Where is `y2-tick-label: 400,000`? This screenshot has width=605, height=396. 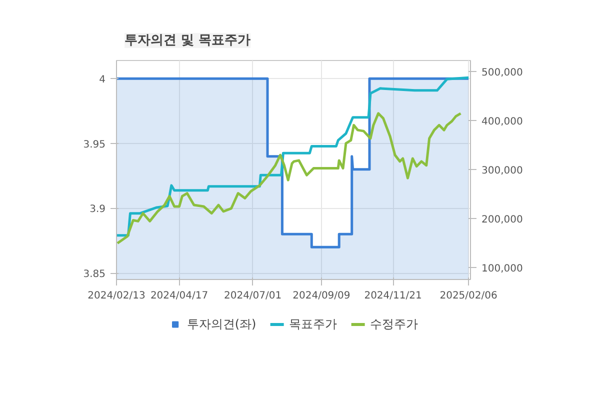 y2-tick-label: 400,000 is located at coordinates (502, 122).